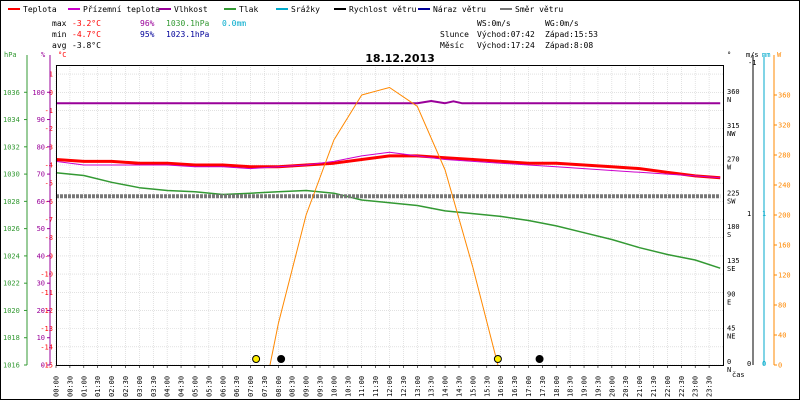 Image resolution: width=800 pixels, height=400 pixels. What do you see at coordinates (256, 359) in the screenshot?
I see `sunrise-marker` at bounding box center [256, 359].